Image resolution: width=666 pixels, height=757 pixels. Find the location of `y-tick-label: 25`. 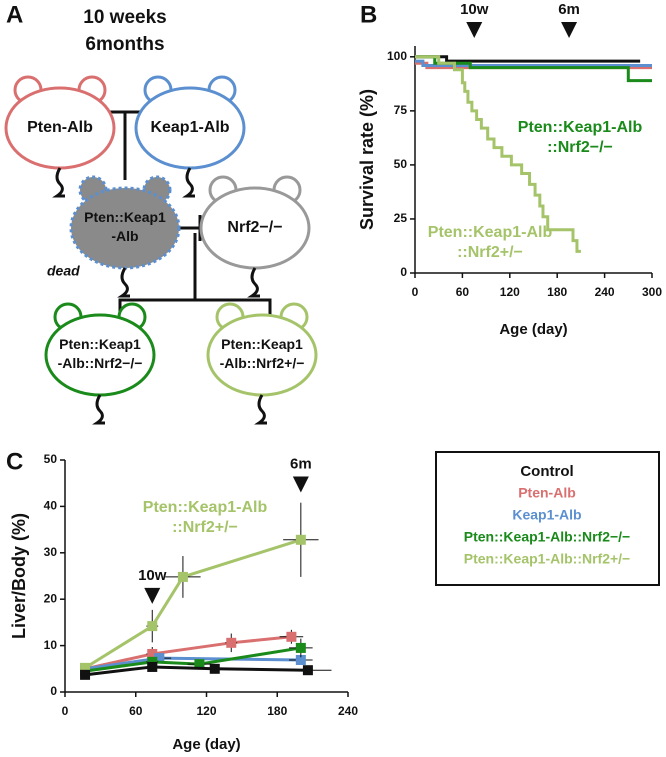

y-tick-label: 25 is located at coordinates (401, 218).